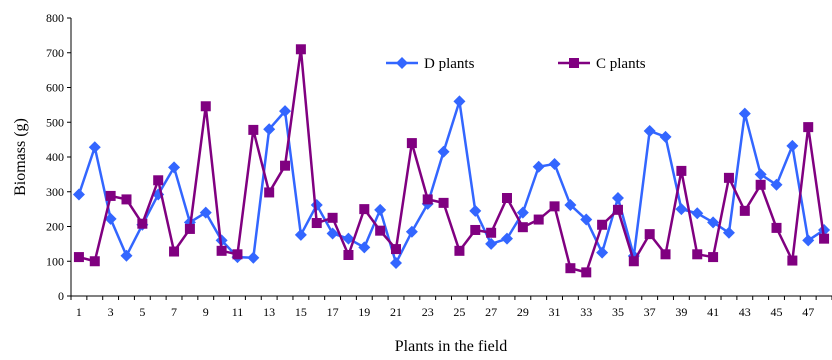 This screenshot has width=832, height=360. I want to click on x-tick-label: 35, so click(618, 312).